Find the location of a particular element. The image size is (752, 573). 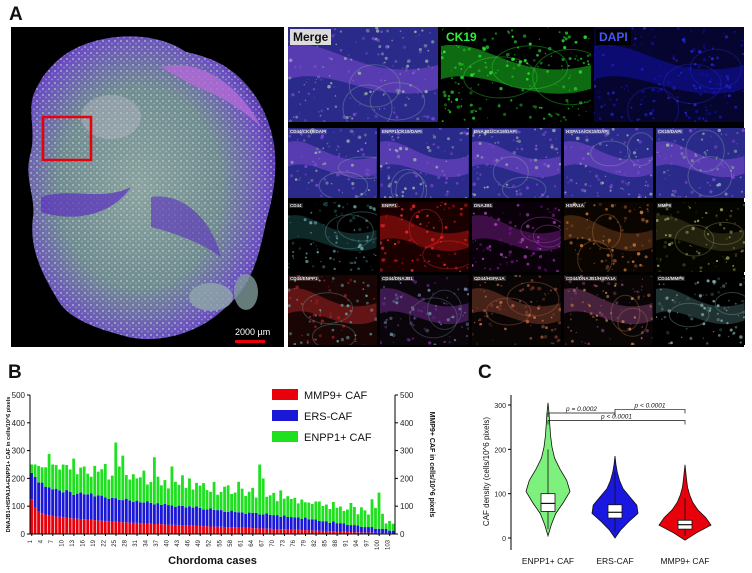

x-tick-label: 34 is located at coordinates (147, 542).